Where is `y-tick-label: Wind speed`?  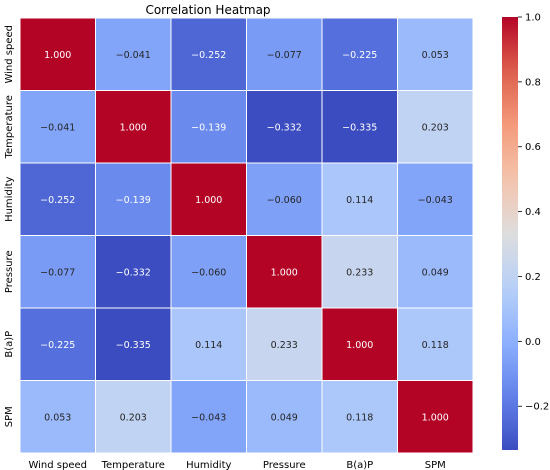
y-tick-label: Wind speed is located at coordinates (9, 54).